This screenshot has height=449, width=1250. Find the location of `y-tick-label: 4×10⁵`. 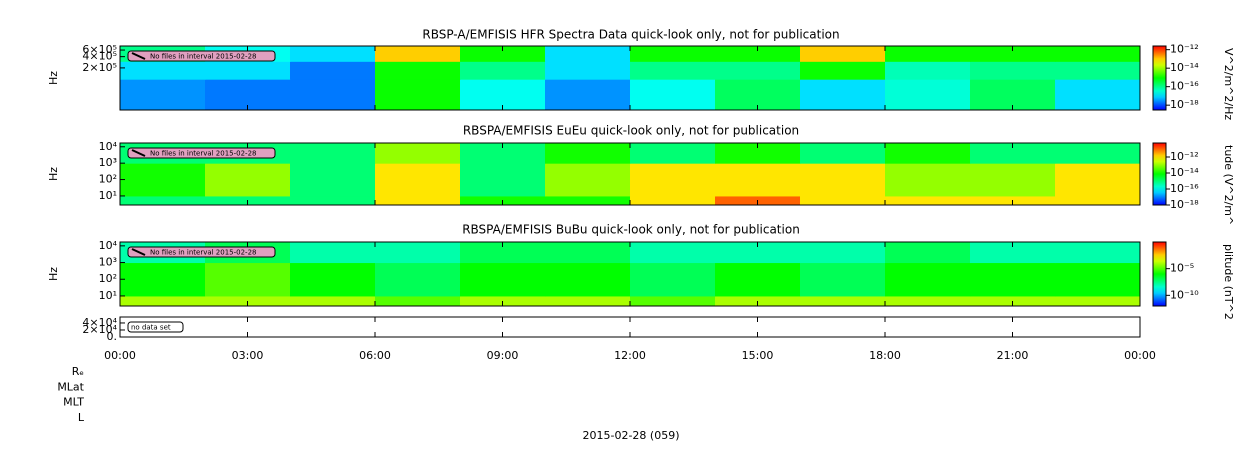

y-tick-label: 4×10⁵ is located at coordinates (99, 56).